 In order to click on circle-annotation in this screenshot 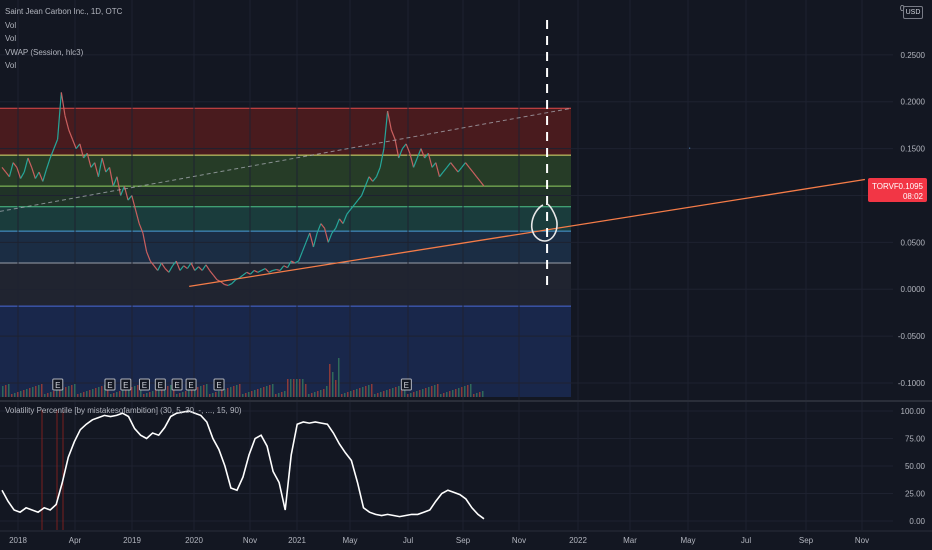, I will do `click(544, 222)`.